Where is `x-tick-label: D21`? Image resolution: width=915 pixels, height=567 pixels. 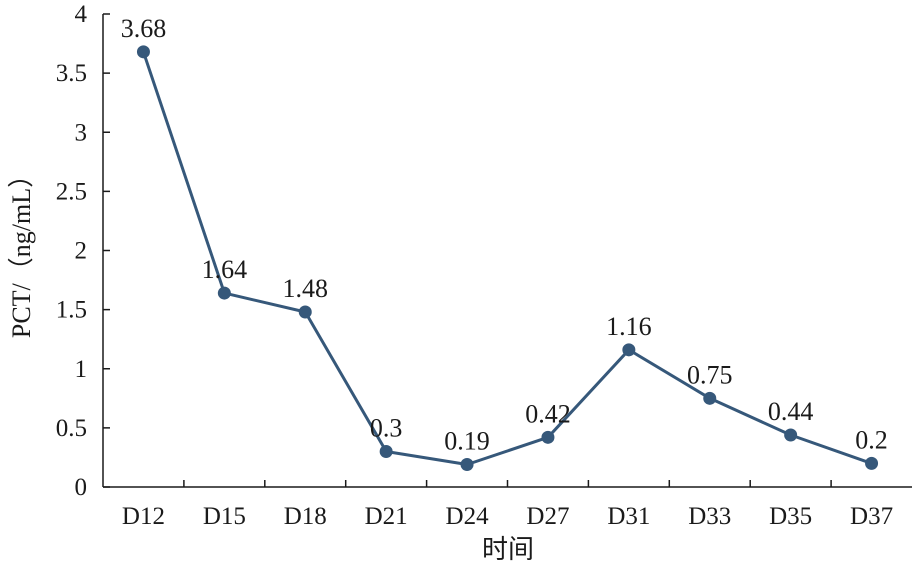
x-tick-label: D21 is located at coordinates (386, 516).